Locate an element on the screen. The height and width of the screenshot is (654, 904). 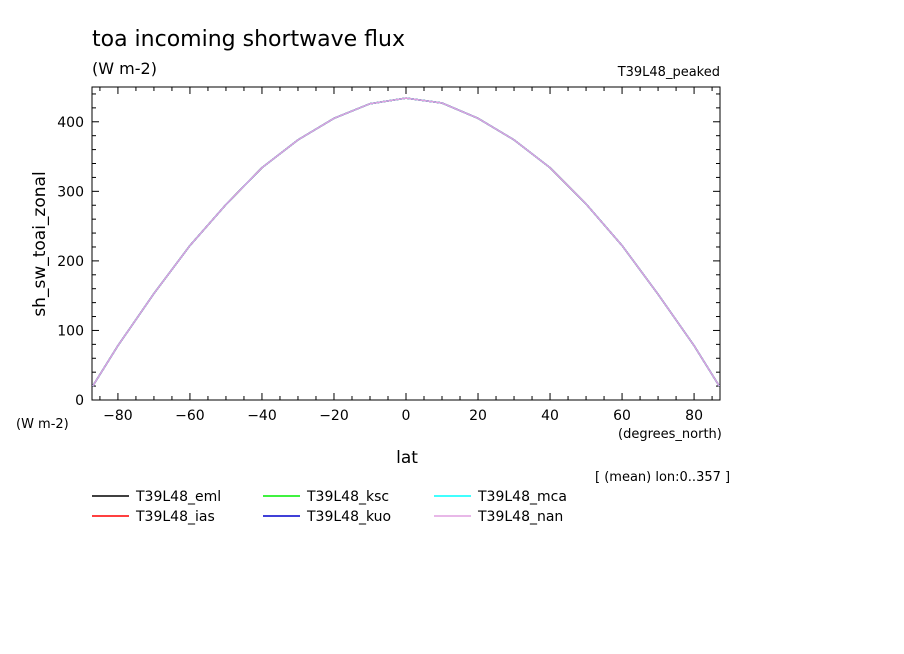
x-tick-label: 60 is located at coordinates (622, 416).